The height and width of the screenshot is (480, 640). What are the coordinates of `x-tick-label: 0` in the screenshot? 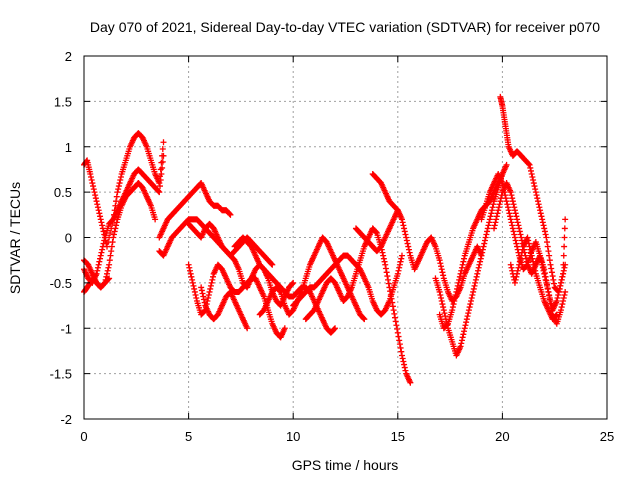 It's located at (83, 436).